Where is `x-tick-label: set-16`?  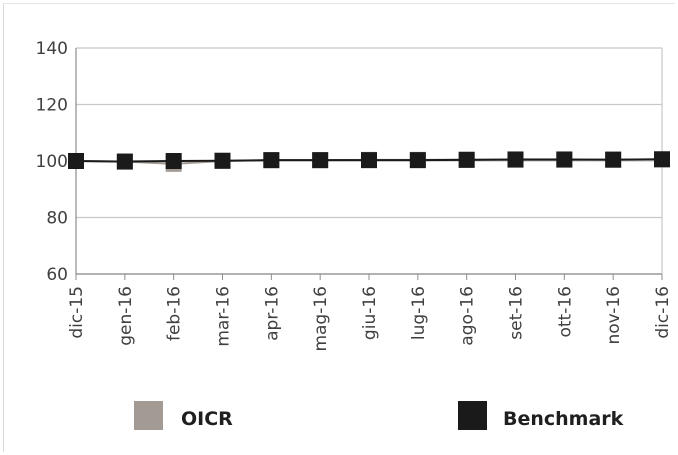
x-tick-label: set-16 is located at coordinates (517, 313).